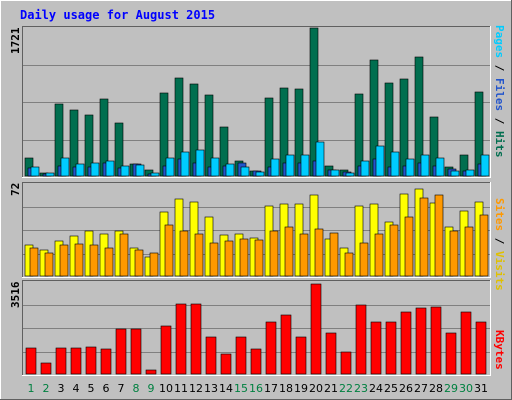  Describe the element at coordinates (499, 271) in the screenshot. I see `axis-label-visits: Visits` at that location.